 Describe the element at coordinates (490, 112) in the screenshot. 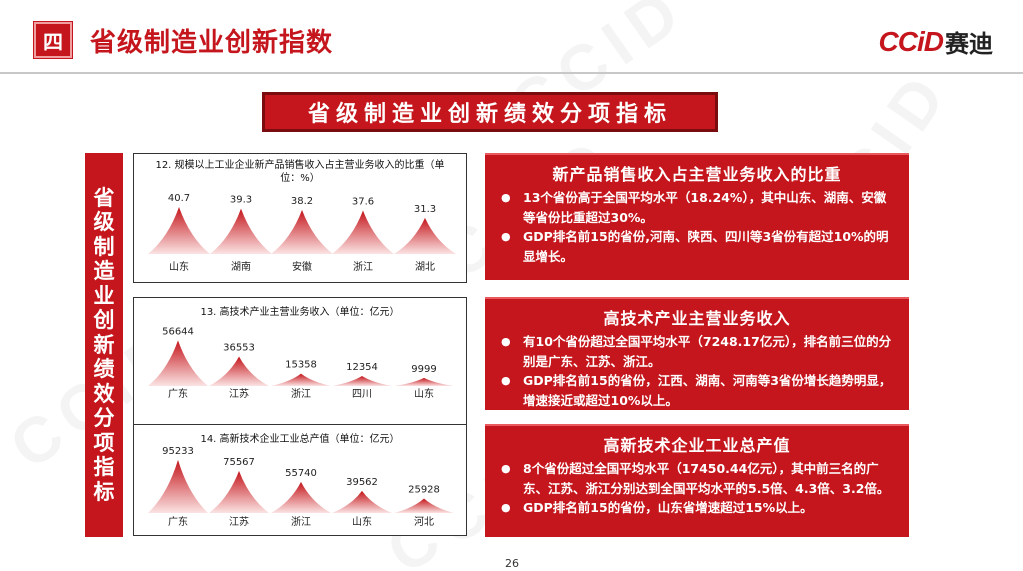

I see `section-banner: 省级制造业创新绩效分项指标` at that location.